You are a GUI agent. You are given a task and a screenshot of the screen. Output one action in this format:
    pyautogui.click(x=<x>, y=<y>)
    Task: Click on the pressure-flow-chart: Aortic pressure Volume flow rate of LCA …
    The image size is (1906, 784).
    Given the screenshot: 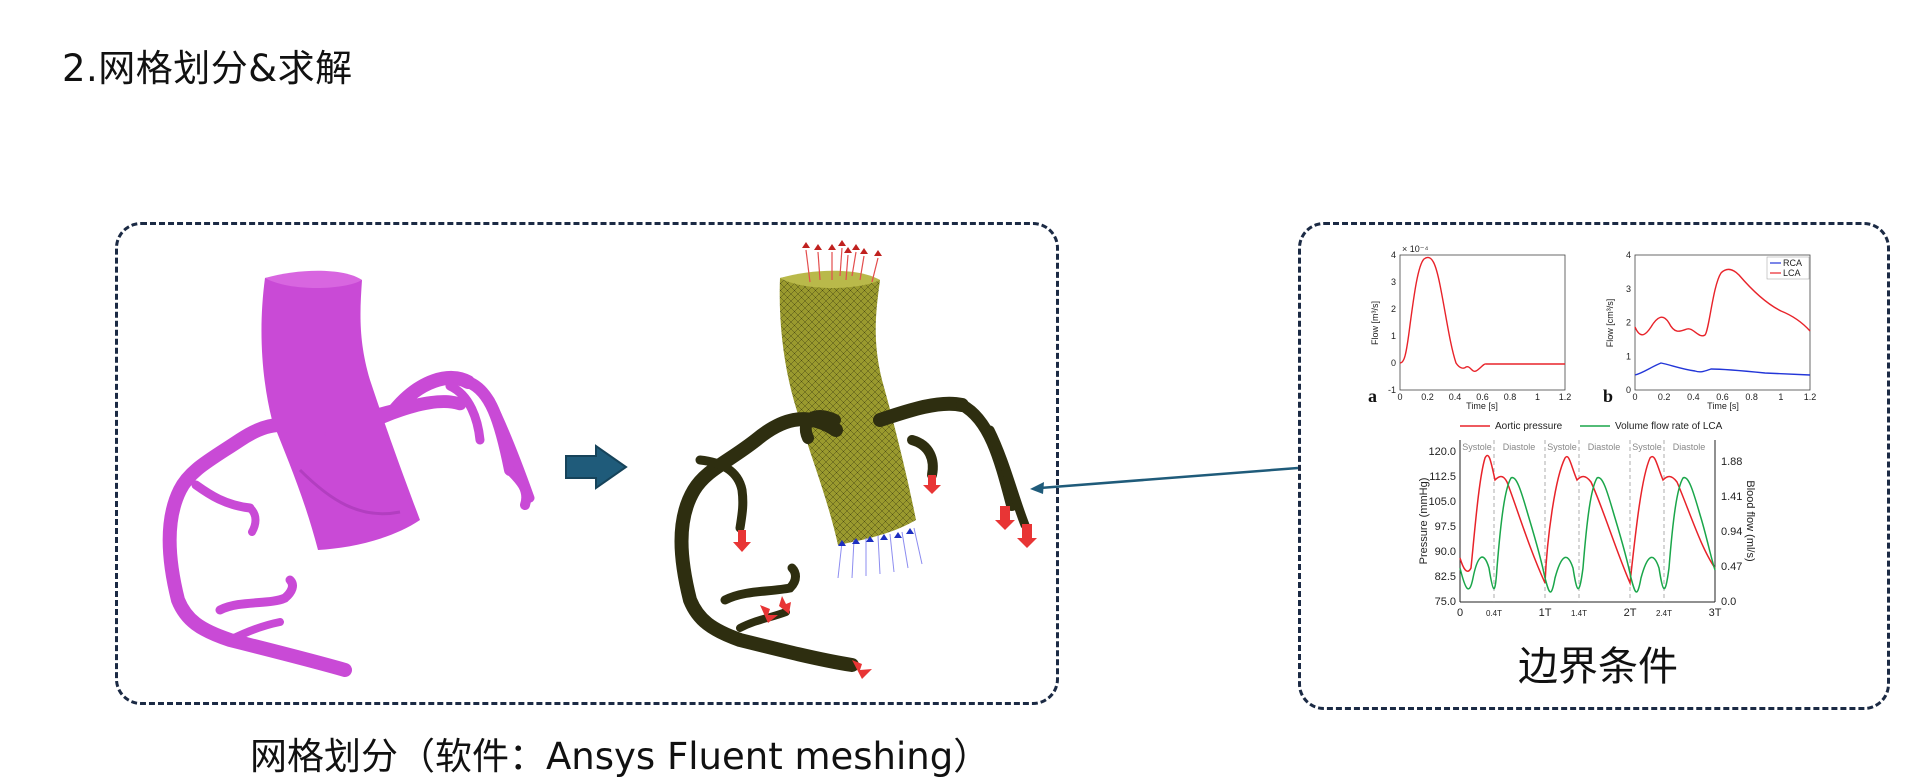 What is the action you would take?
    pyautogui.click(x=1587, y=520)
    